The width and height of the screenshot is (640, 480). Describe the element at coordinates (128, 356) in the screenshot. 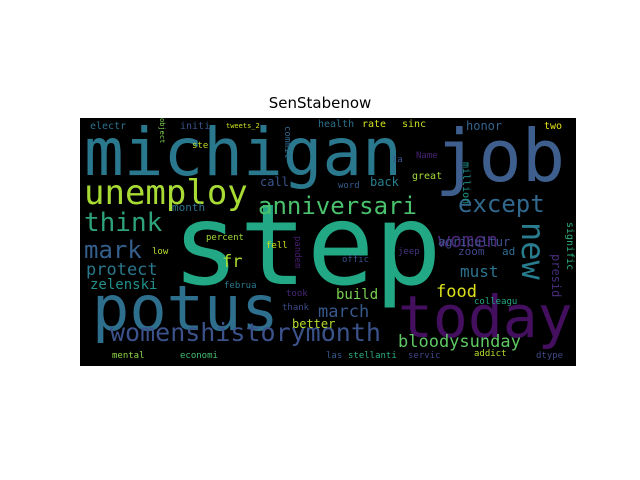

I see `word-mental: mental` at that location.